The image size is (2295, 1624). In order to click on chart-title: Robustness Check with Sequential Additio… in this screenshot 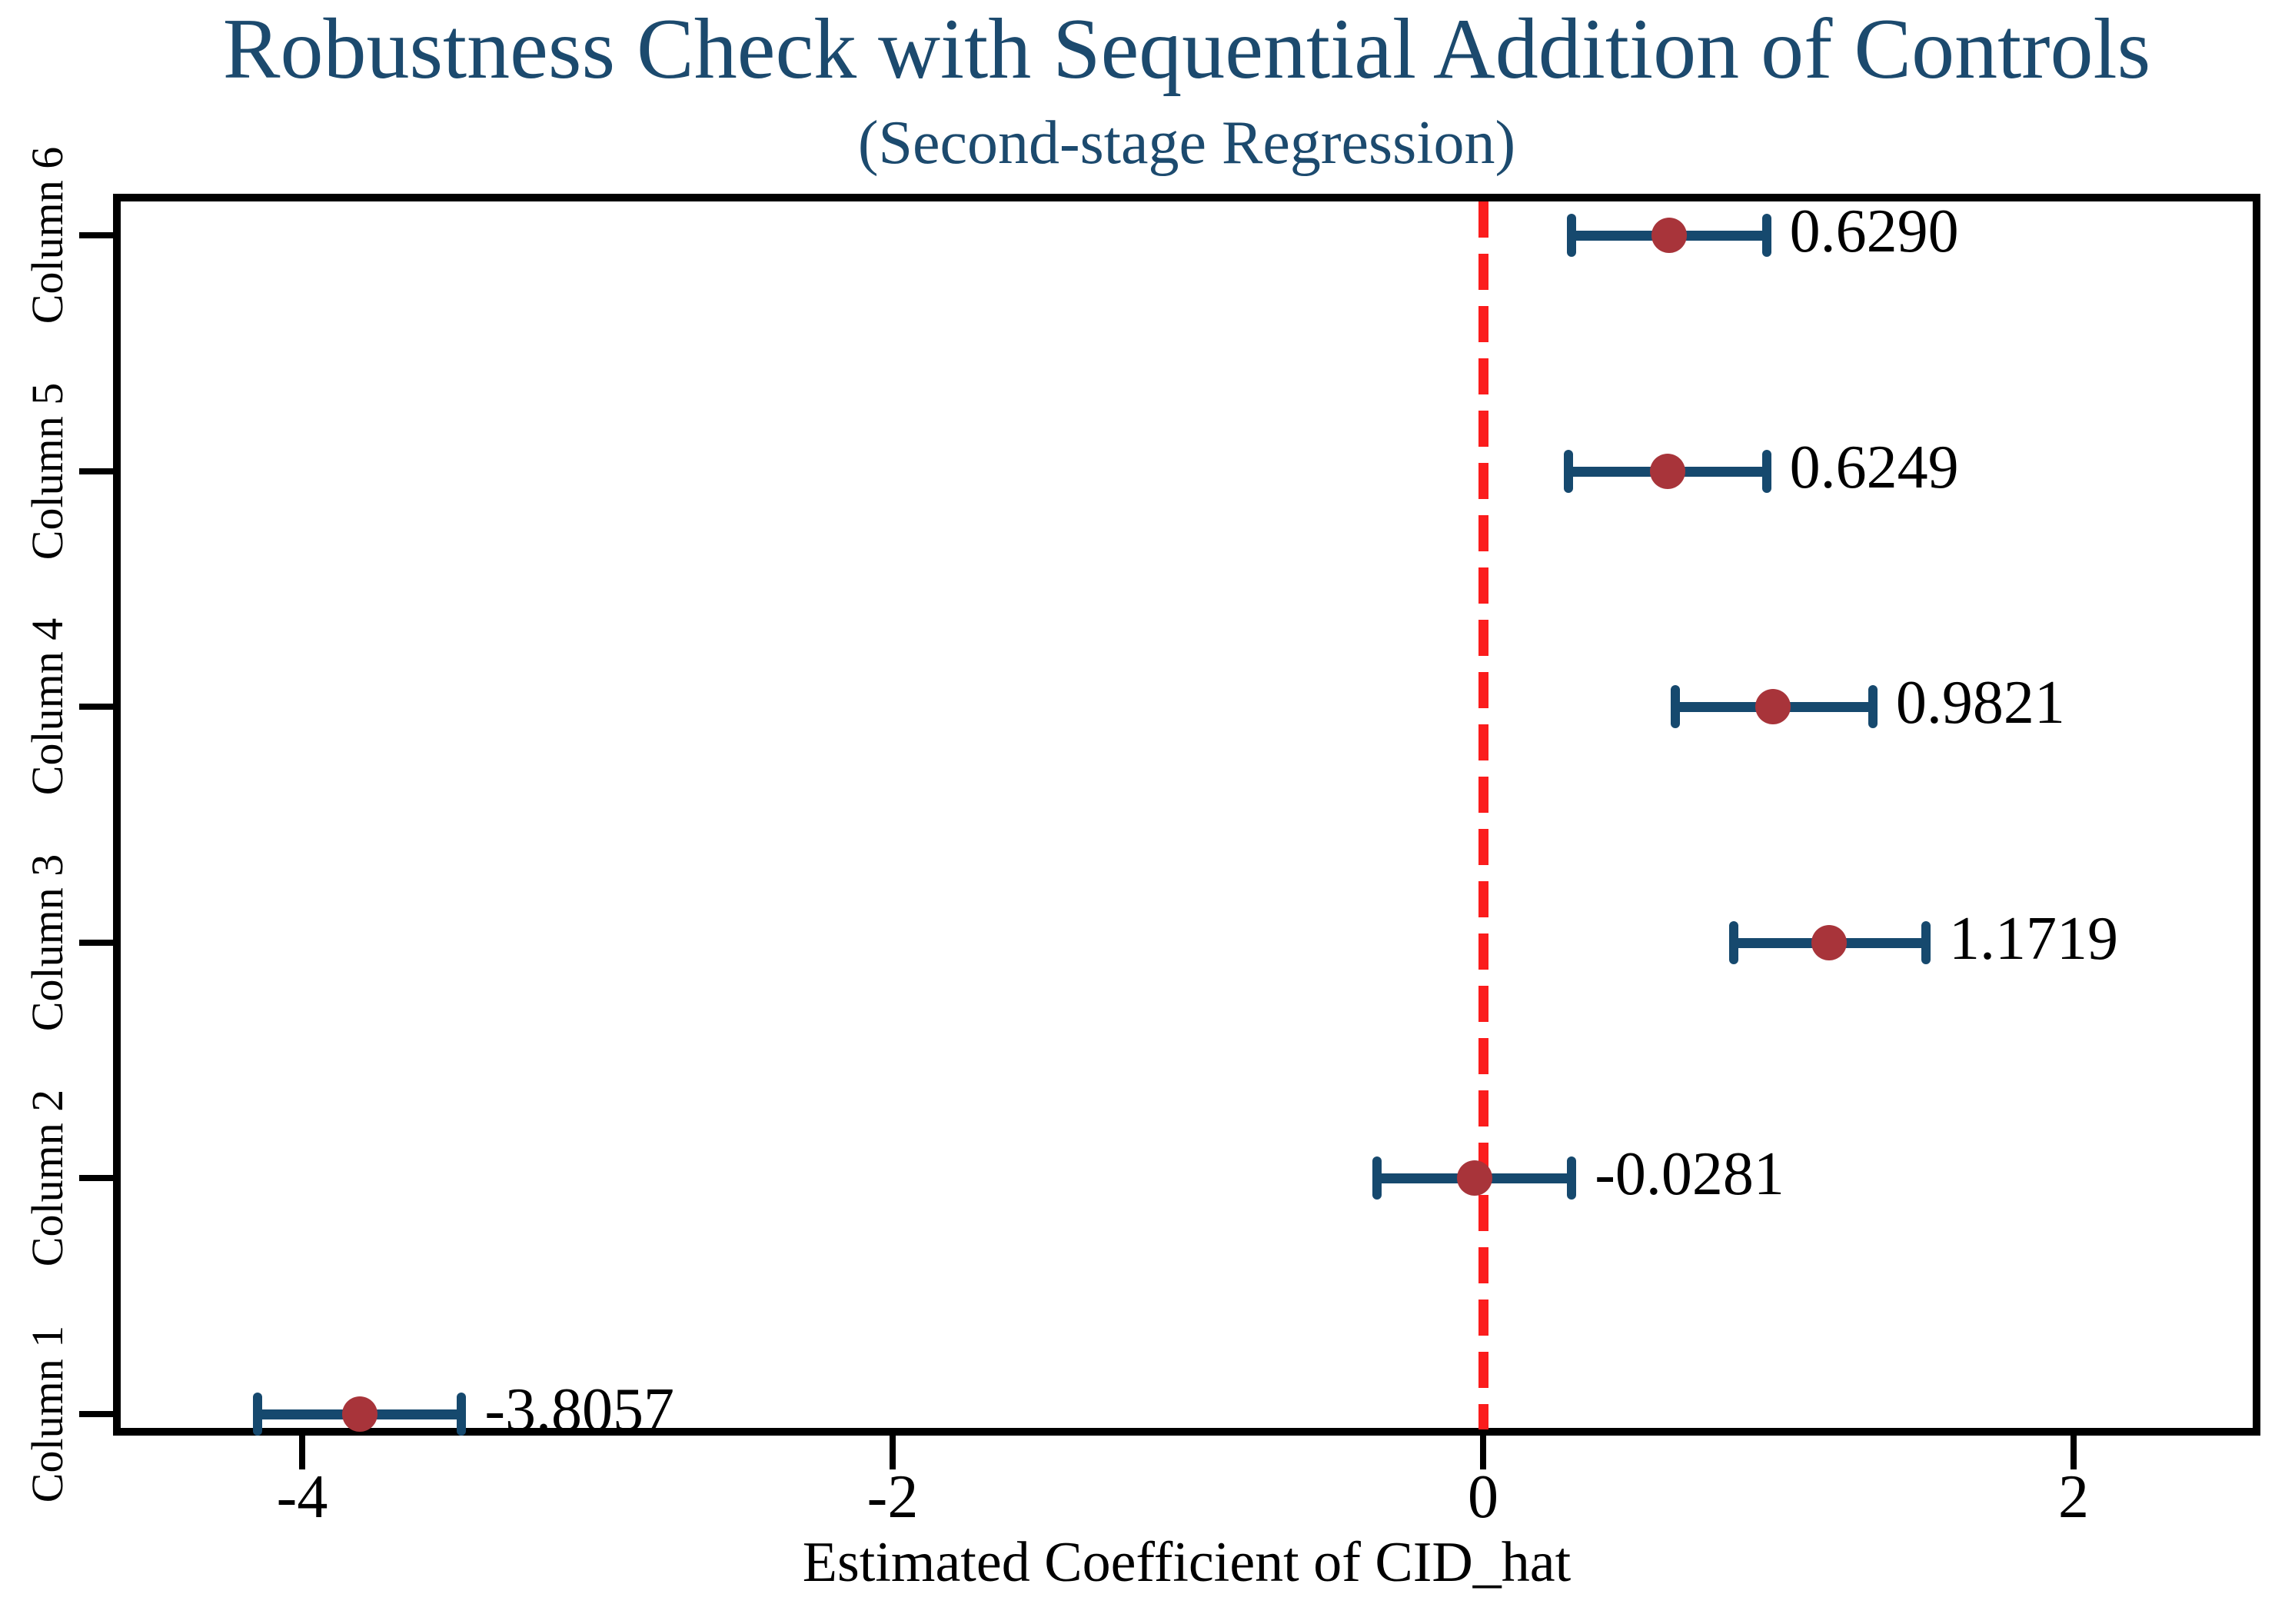, I will do `click(1186, 49)`.